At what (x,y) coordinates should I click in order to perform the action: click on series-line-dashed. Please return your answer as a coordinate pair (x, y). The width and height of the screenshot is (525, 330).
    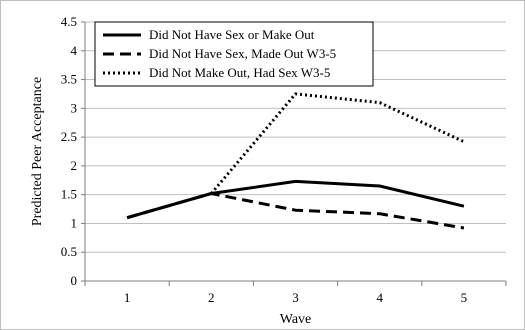
    Looking at the image, I should click on (295, 211).